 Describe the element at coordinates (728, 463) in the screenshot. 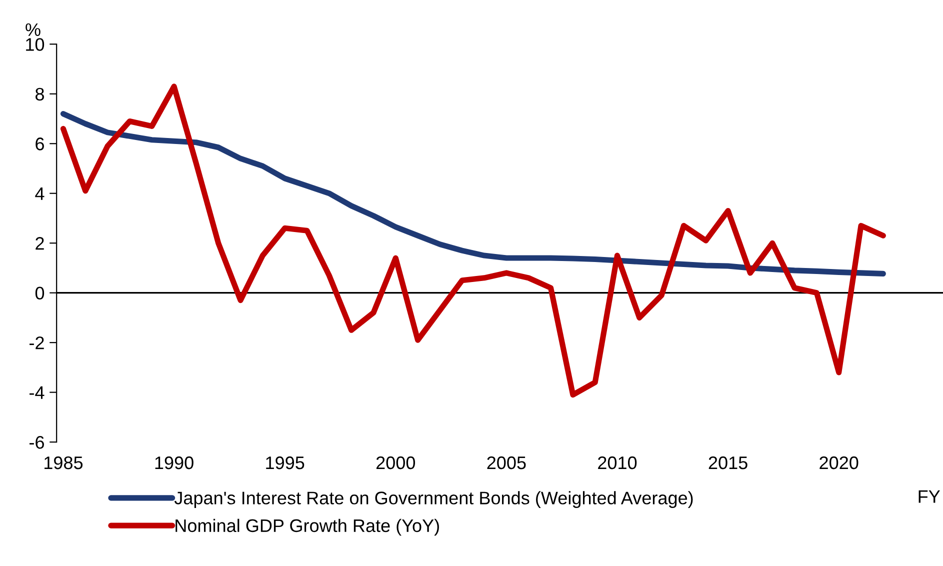

I see `x-tick-label: 2015` at that location.